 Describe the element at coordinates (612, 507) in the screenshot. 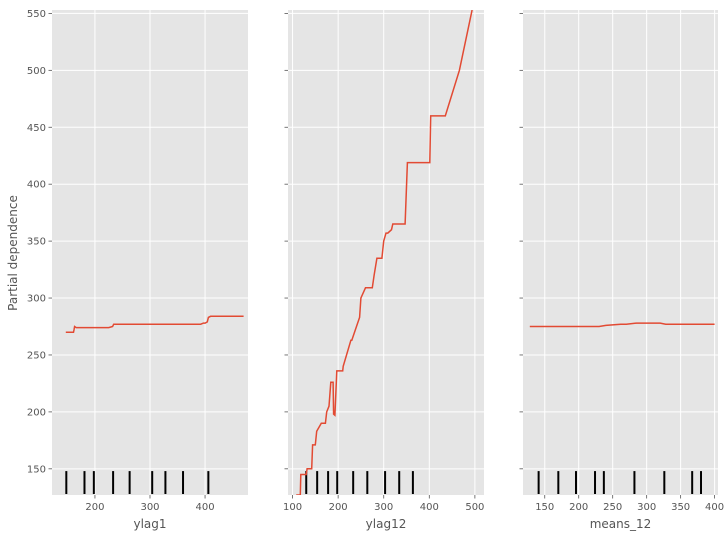

I see `x-tick-label: 250` at that location.